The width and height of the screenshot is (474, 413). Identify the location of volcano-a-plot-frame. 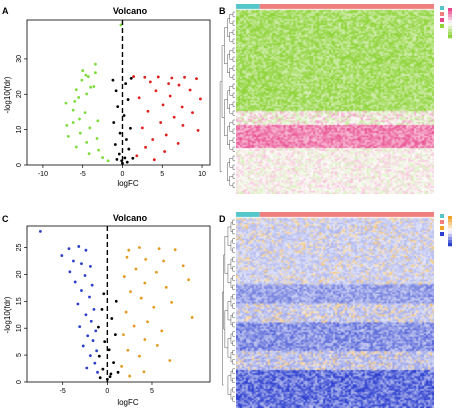
(118, 92).